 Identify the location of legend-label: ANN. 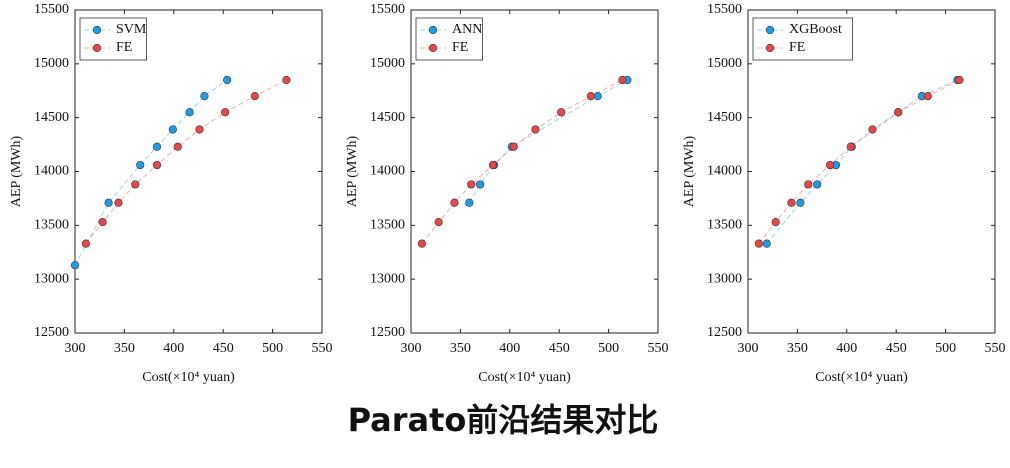
(467, 29).